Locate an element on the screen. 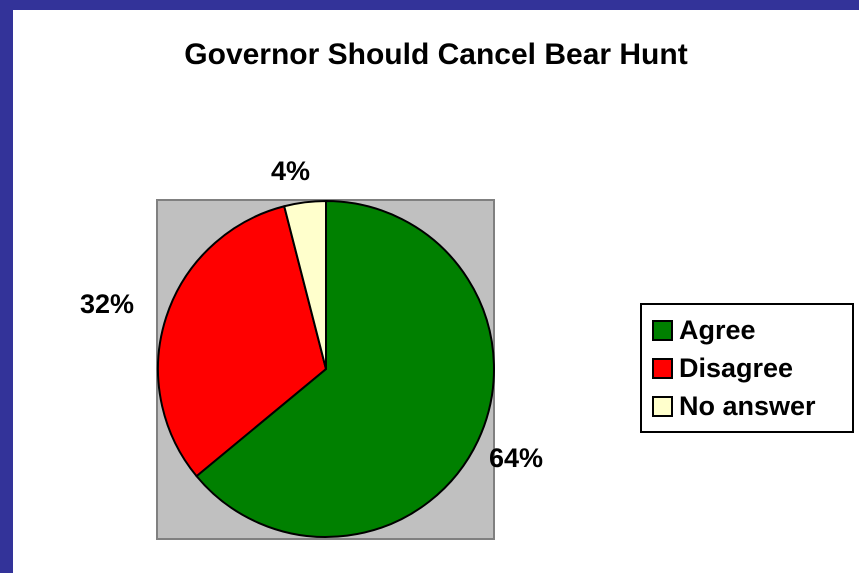  legend-label-disagree: Disagree is located at coordinates (736, 367).